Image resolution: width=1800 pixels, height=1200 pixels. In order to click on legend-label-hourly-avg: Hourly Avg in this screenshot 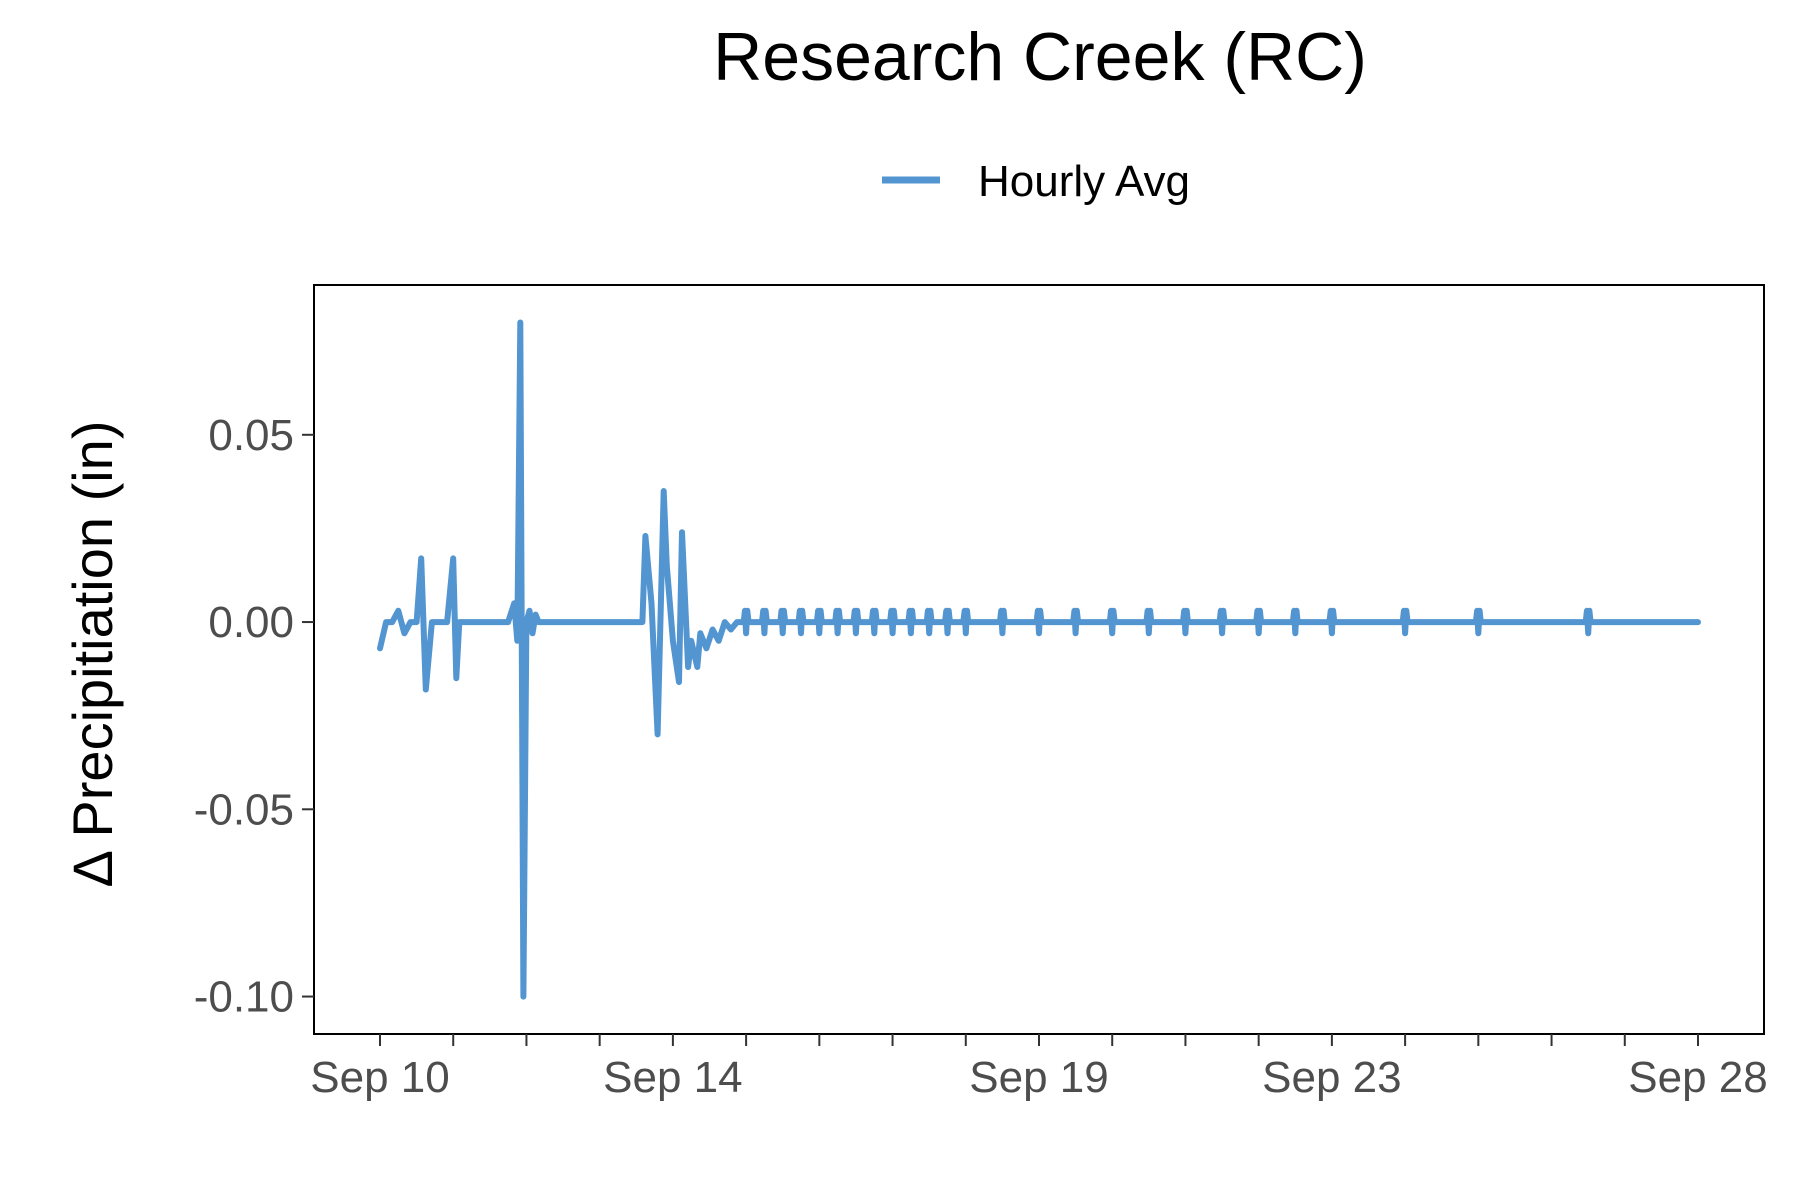, I will do `click(1084, 181)`.